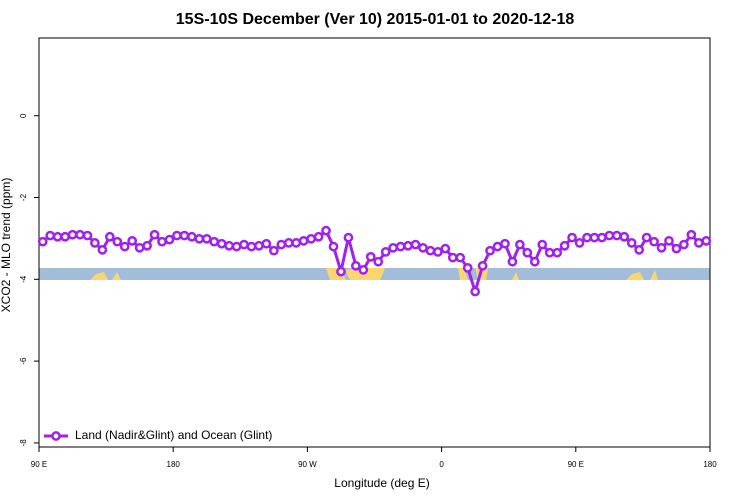  I want to click on y-axis-label: XCO2 - MLO trend (ppm), so click(6, 245).